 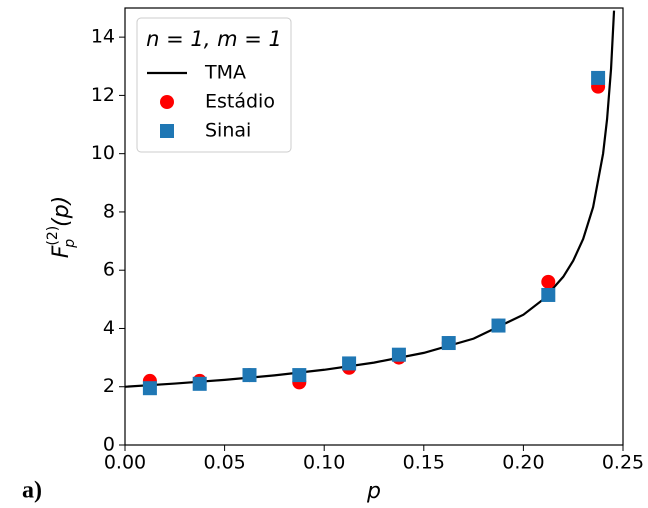 What do you see at coordinates (224, 463) in the screenshot?
I see `x-tick-label: 0.05` at bounding box center [224, 463].